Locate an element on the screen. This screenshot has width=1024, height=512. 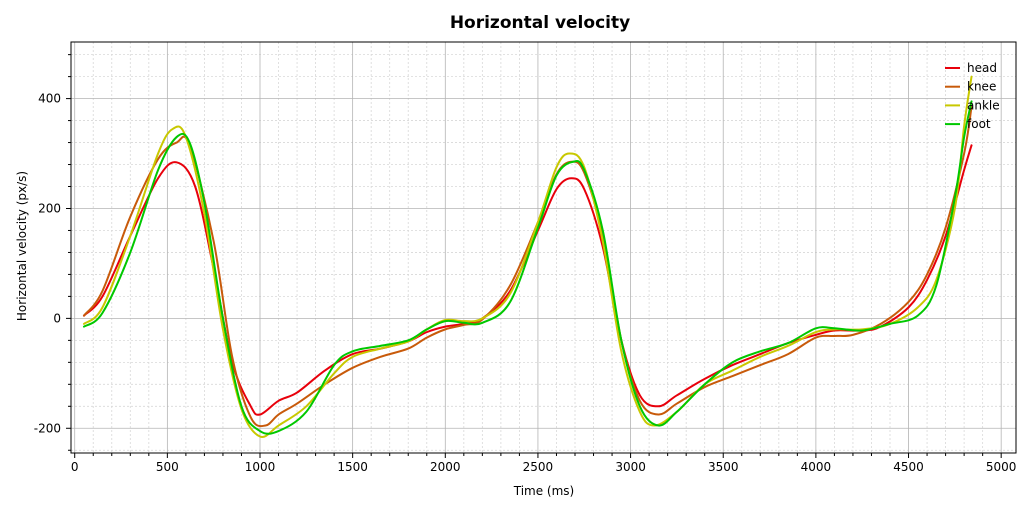
legend-label-foot: foot is located at coordinates (979, 124).